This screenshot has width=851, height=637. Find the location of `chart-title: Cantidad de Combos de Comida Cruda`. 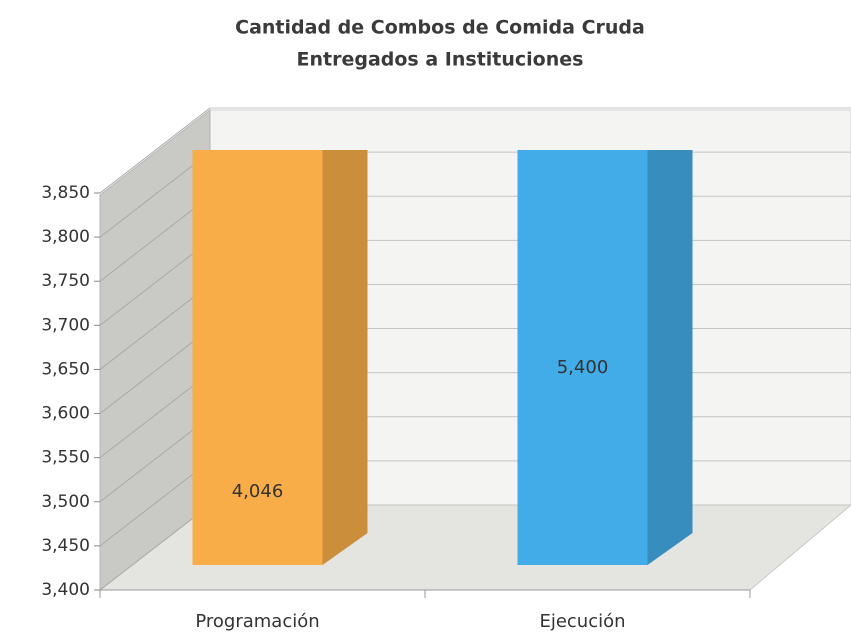

chart-title: Cantidad de Combos de Comida Cruda is located at coordinates (440, 28).